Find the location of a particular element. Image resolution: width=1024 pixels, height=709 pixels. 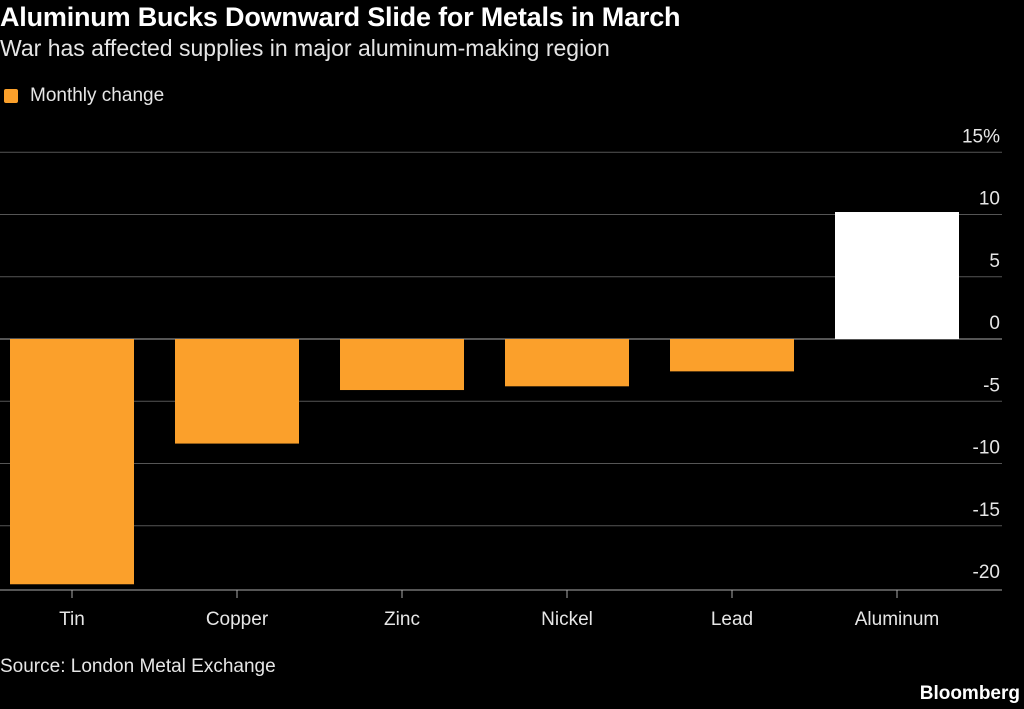

x-tick-label: Tin is located at coordinates (72, 619).